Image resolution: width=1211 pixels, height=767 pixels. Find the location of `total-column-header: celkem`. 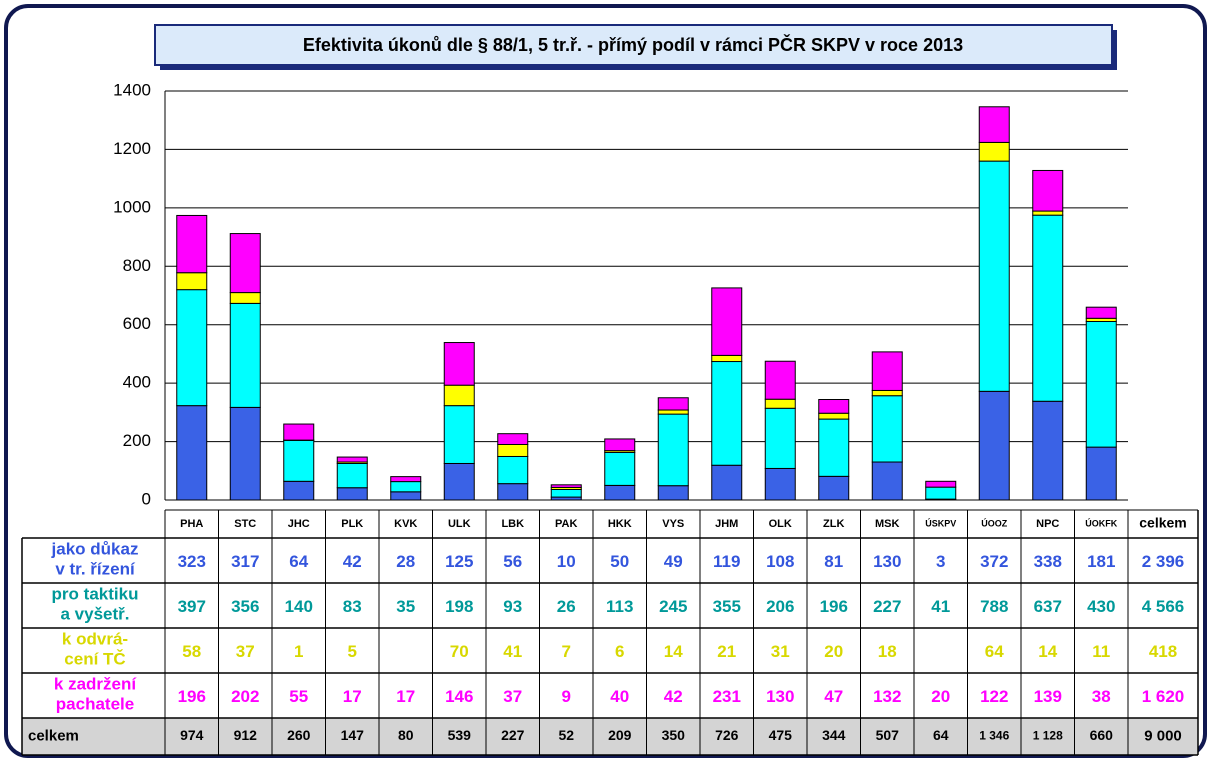

total-column-header: celkem is located at coordinates (1162, 523).